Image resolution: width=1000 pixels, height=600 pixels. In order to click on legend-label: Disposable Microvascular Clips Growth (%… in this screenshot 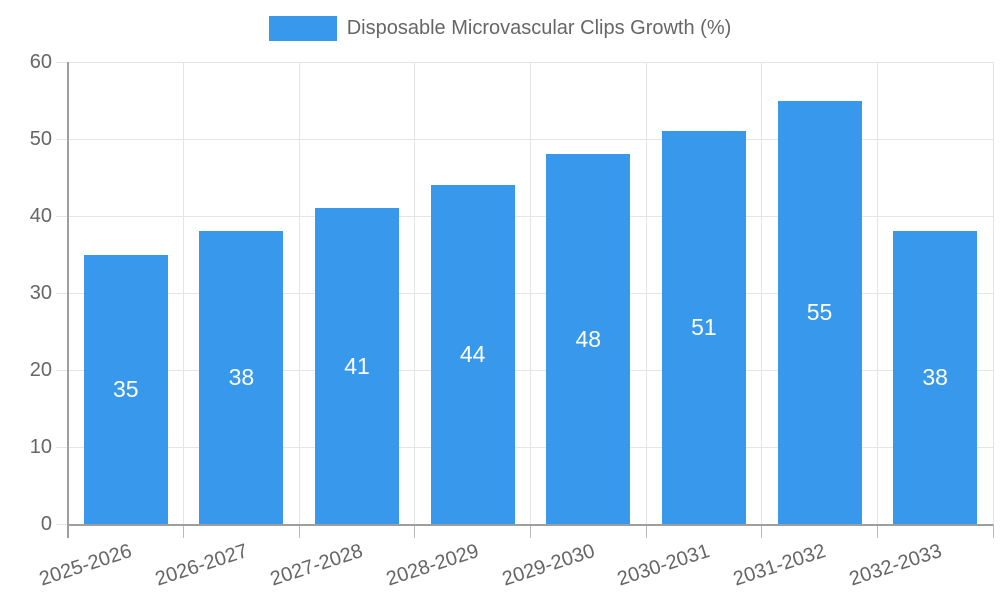, I will do `click(539, 28)`.